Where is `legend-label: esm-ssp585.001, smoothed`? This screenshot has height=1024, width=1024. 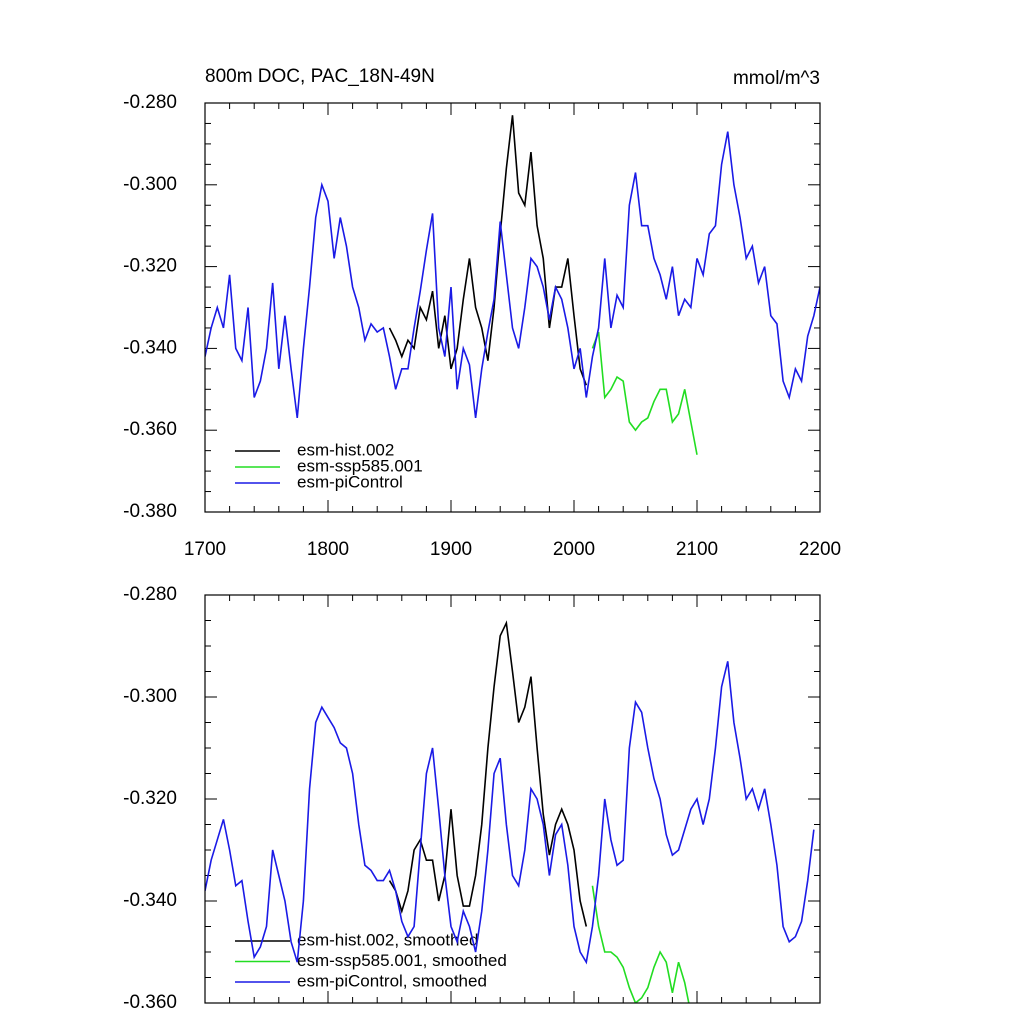
legend-label: esm-ssp585.001, smoothed is located at coordinates (402, 960).